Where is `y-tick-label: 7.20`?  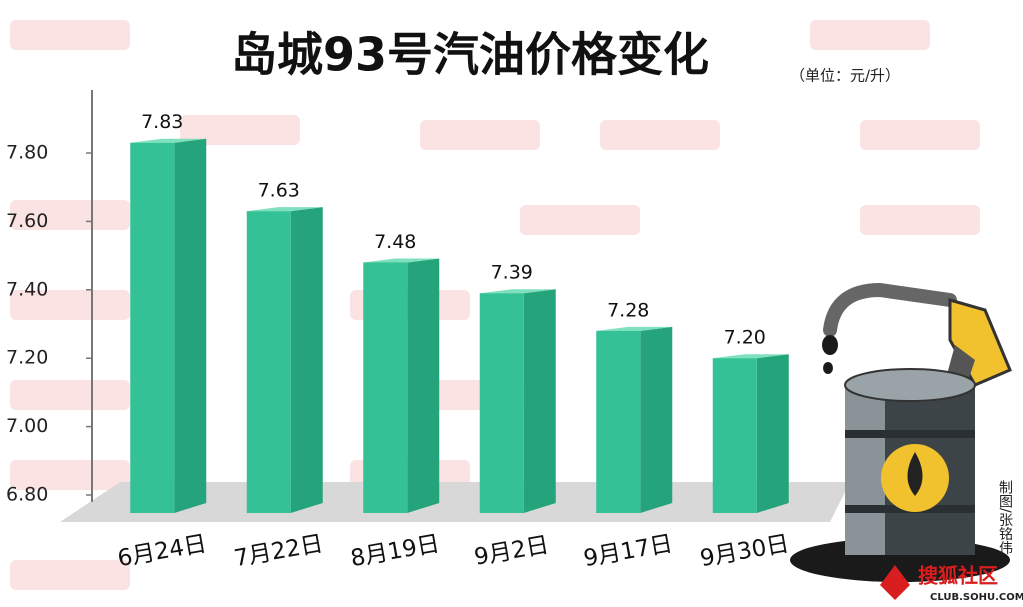
y-tick-label: 7.20 is located at coordinates (27, 358).